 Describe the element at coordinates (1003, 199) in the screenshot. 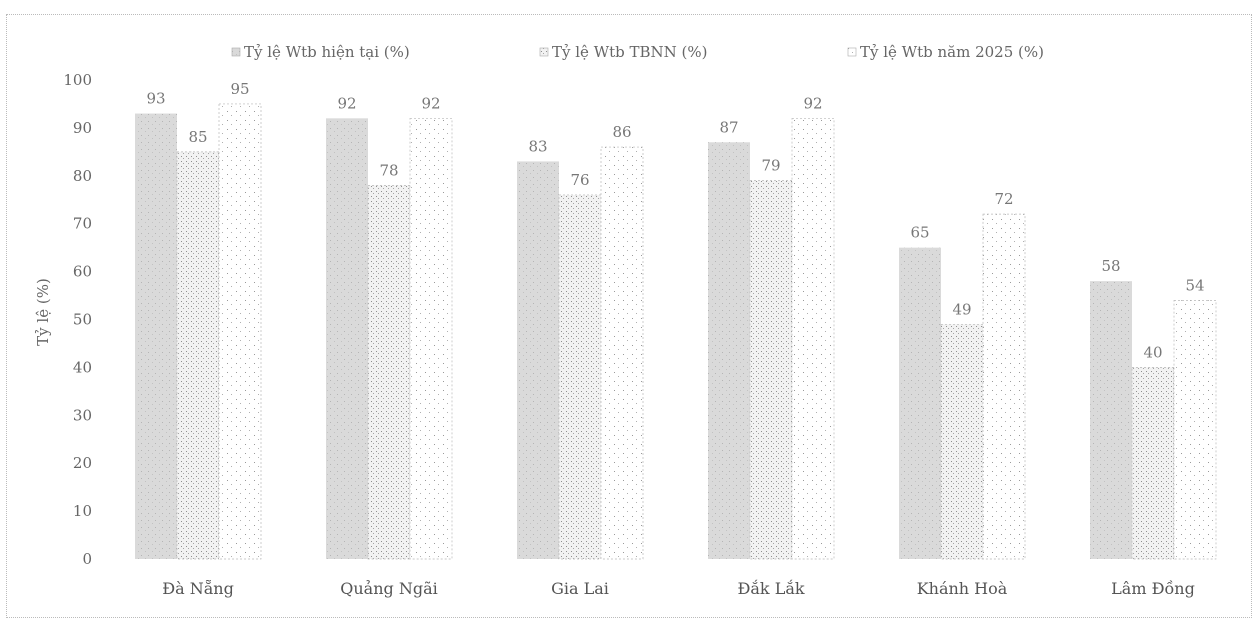

I see `data-label: 72` at that location.